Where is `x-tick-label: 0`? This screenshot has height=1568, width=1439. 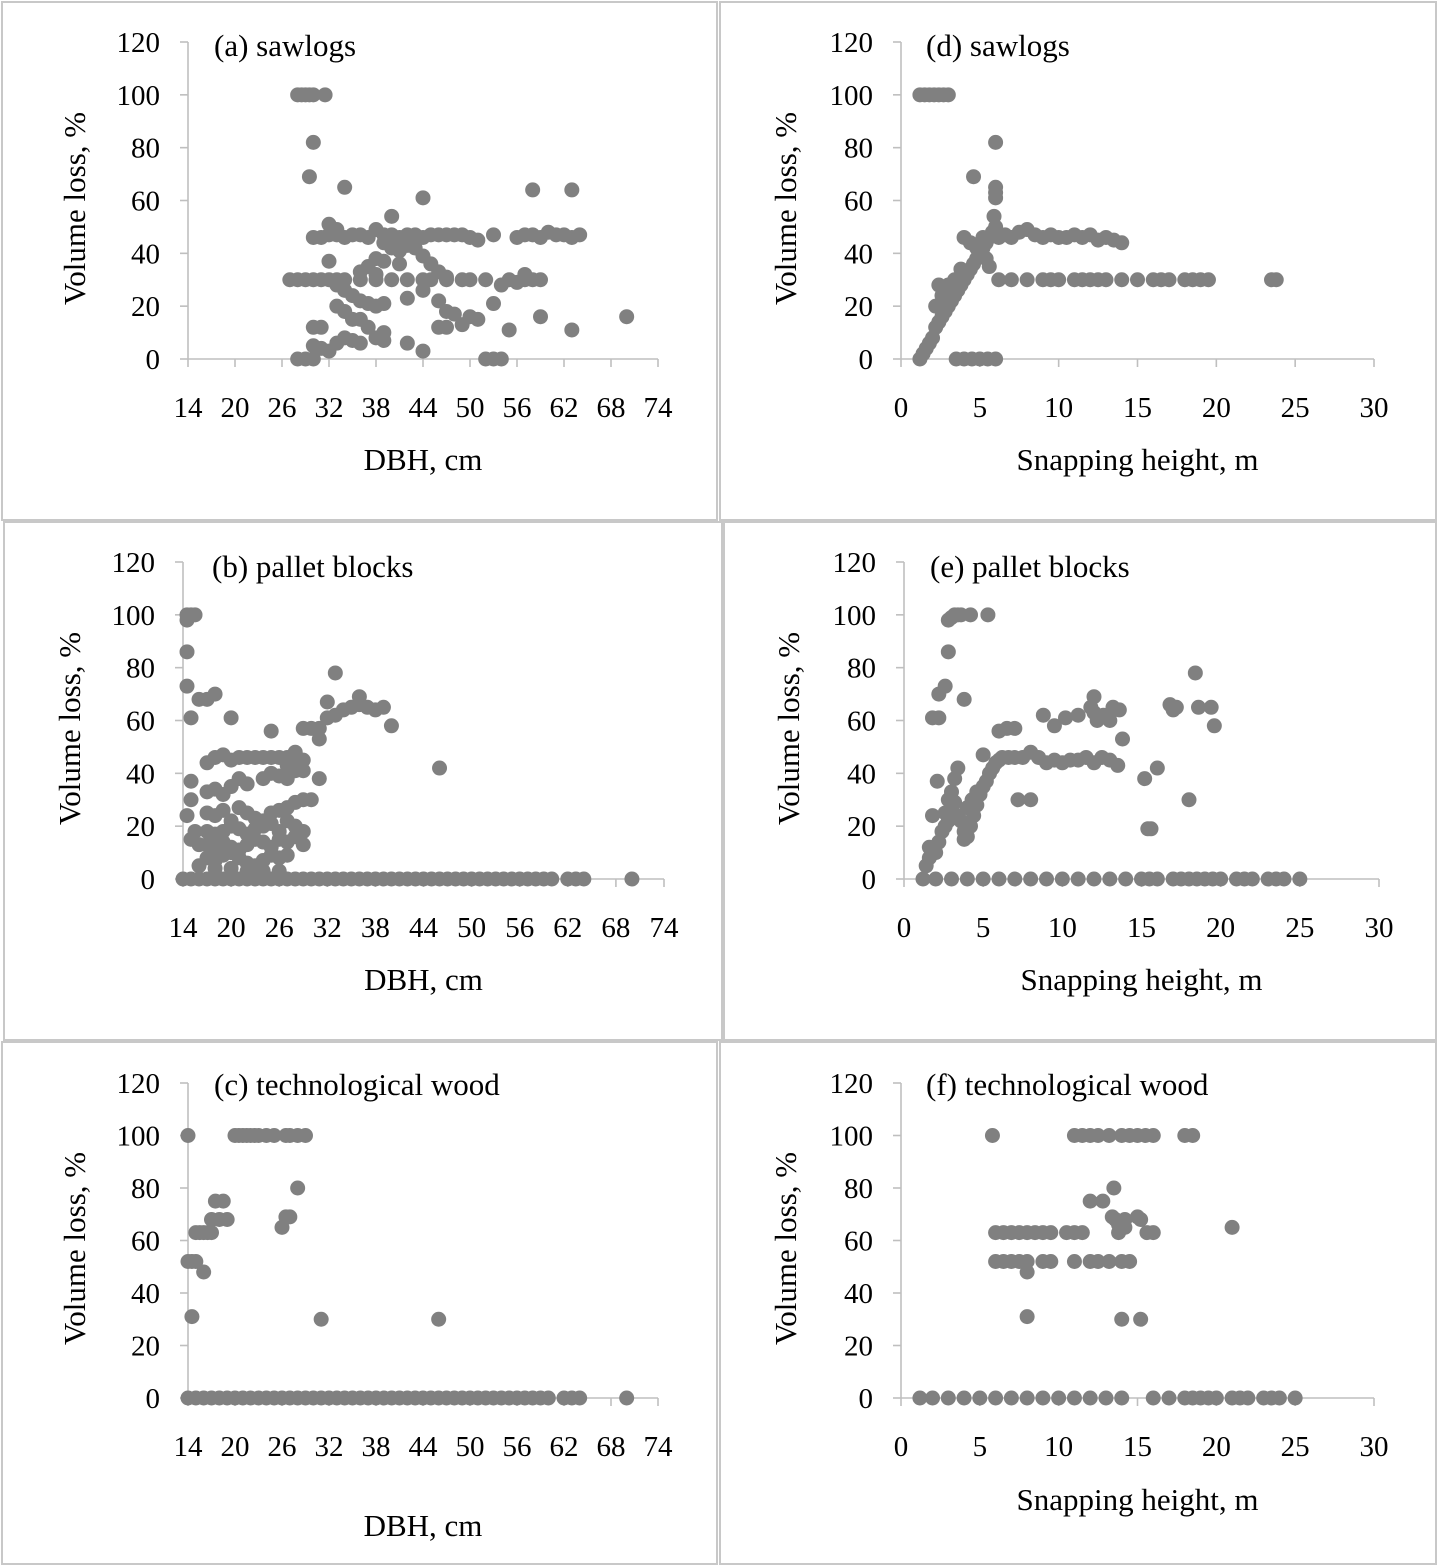 x-tick-label: 0 is located at coordinates (901, 408).